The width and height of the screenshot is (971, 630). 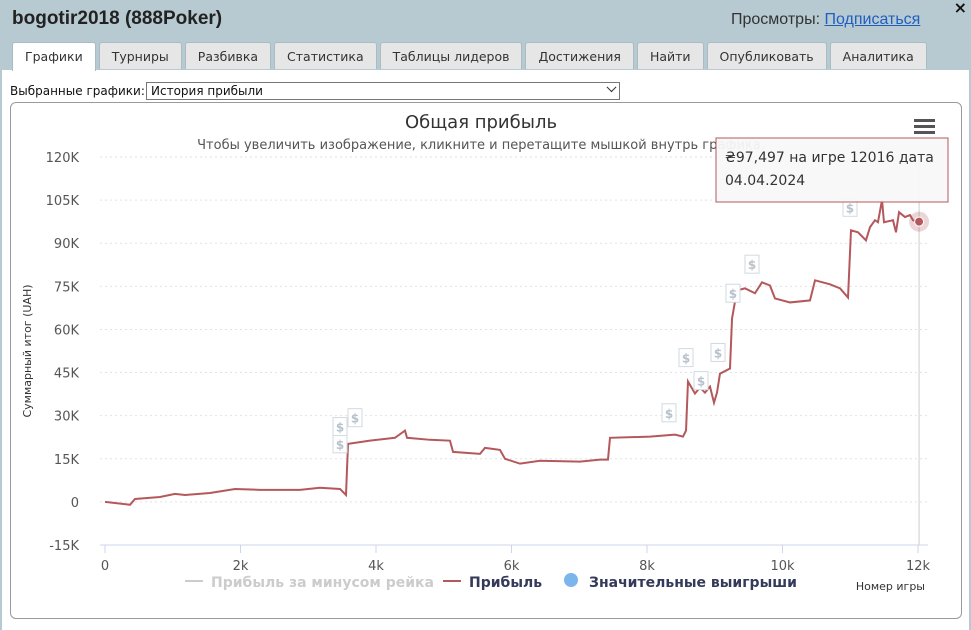 I want to click on tab: Найти, so click(x=670, y=55).